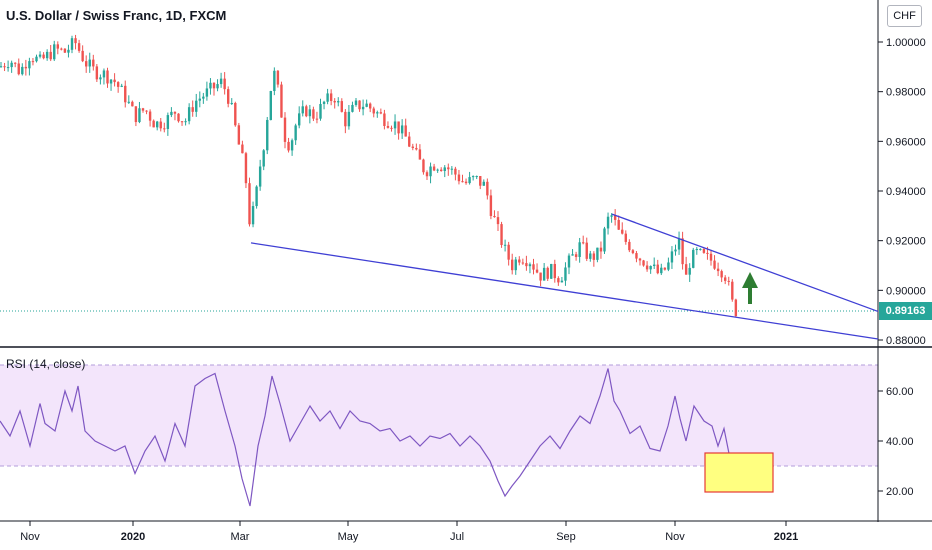 This screenshot has height=550, width=932. I want to click on rsi-tick-label: 20.00, so click(900, 492).